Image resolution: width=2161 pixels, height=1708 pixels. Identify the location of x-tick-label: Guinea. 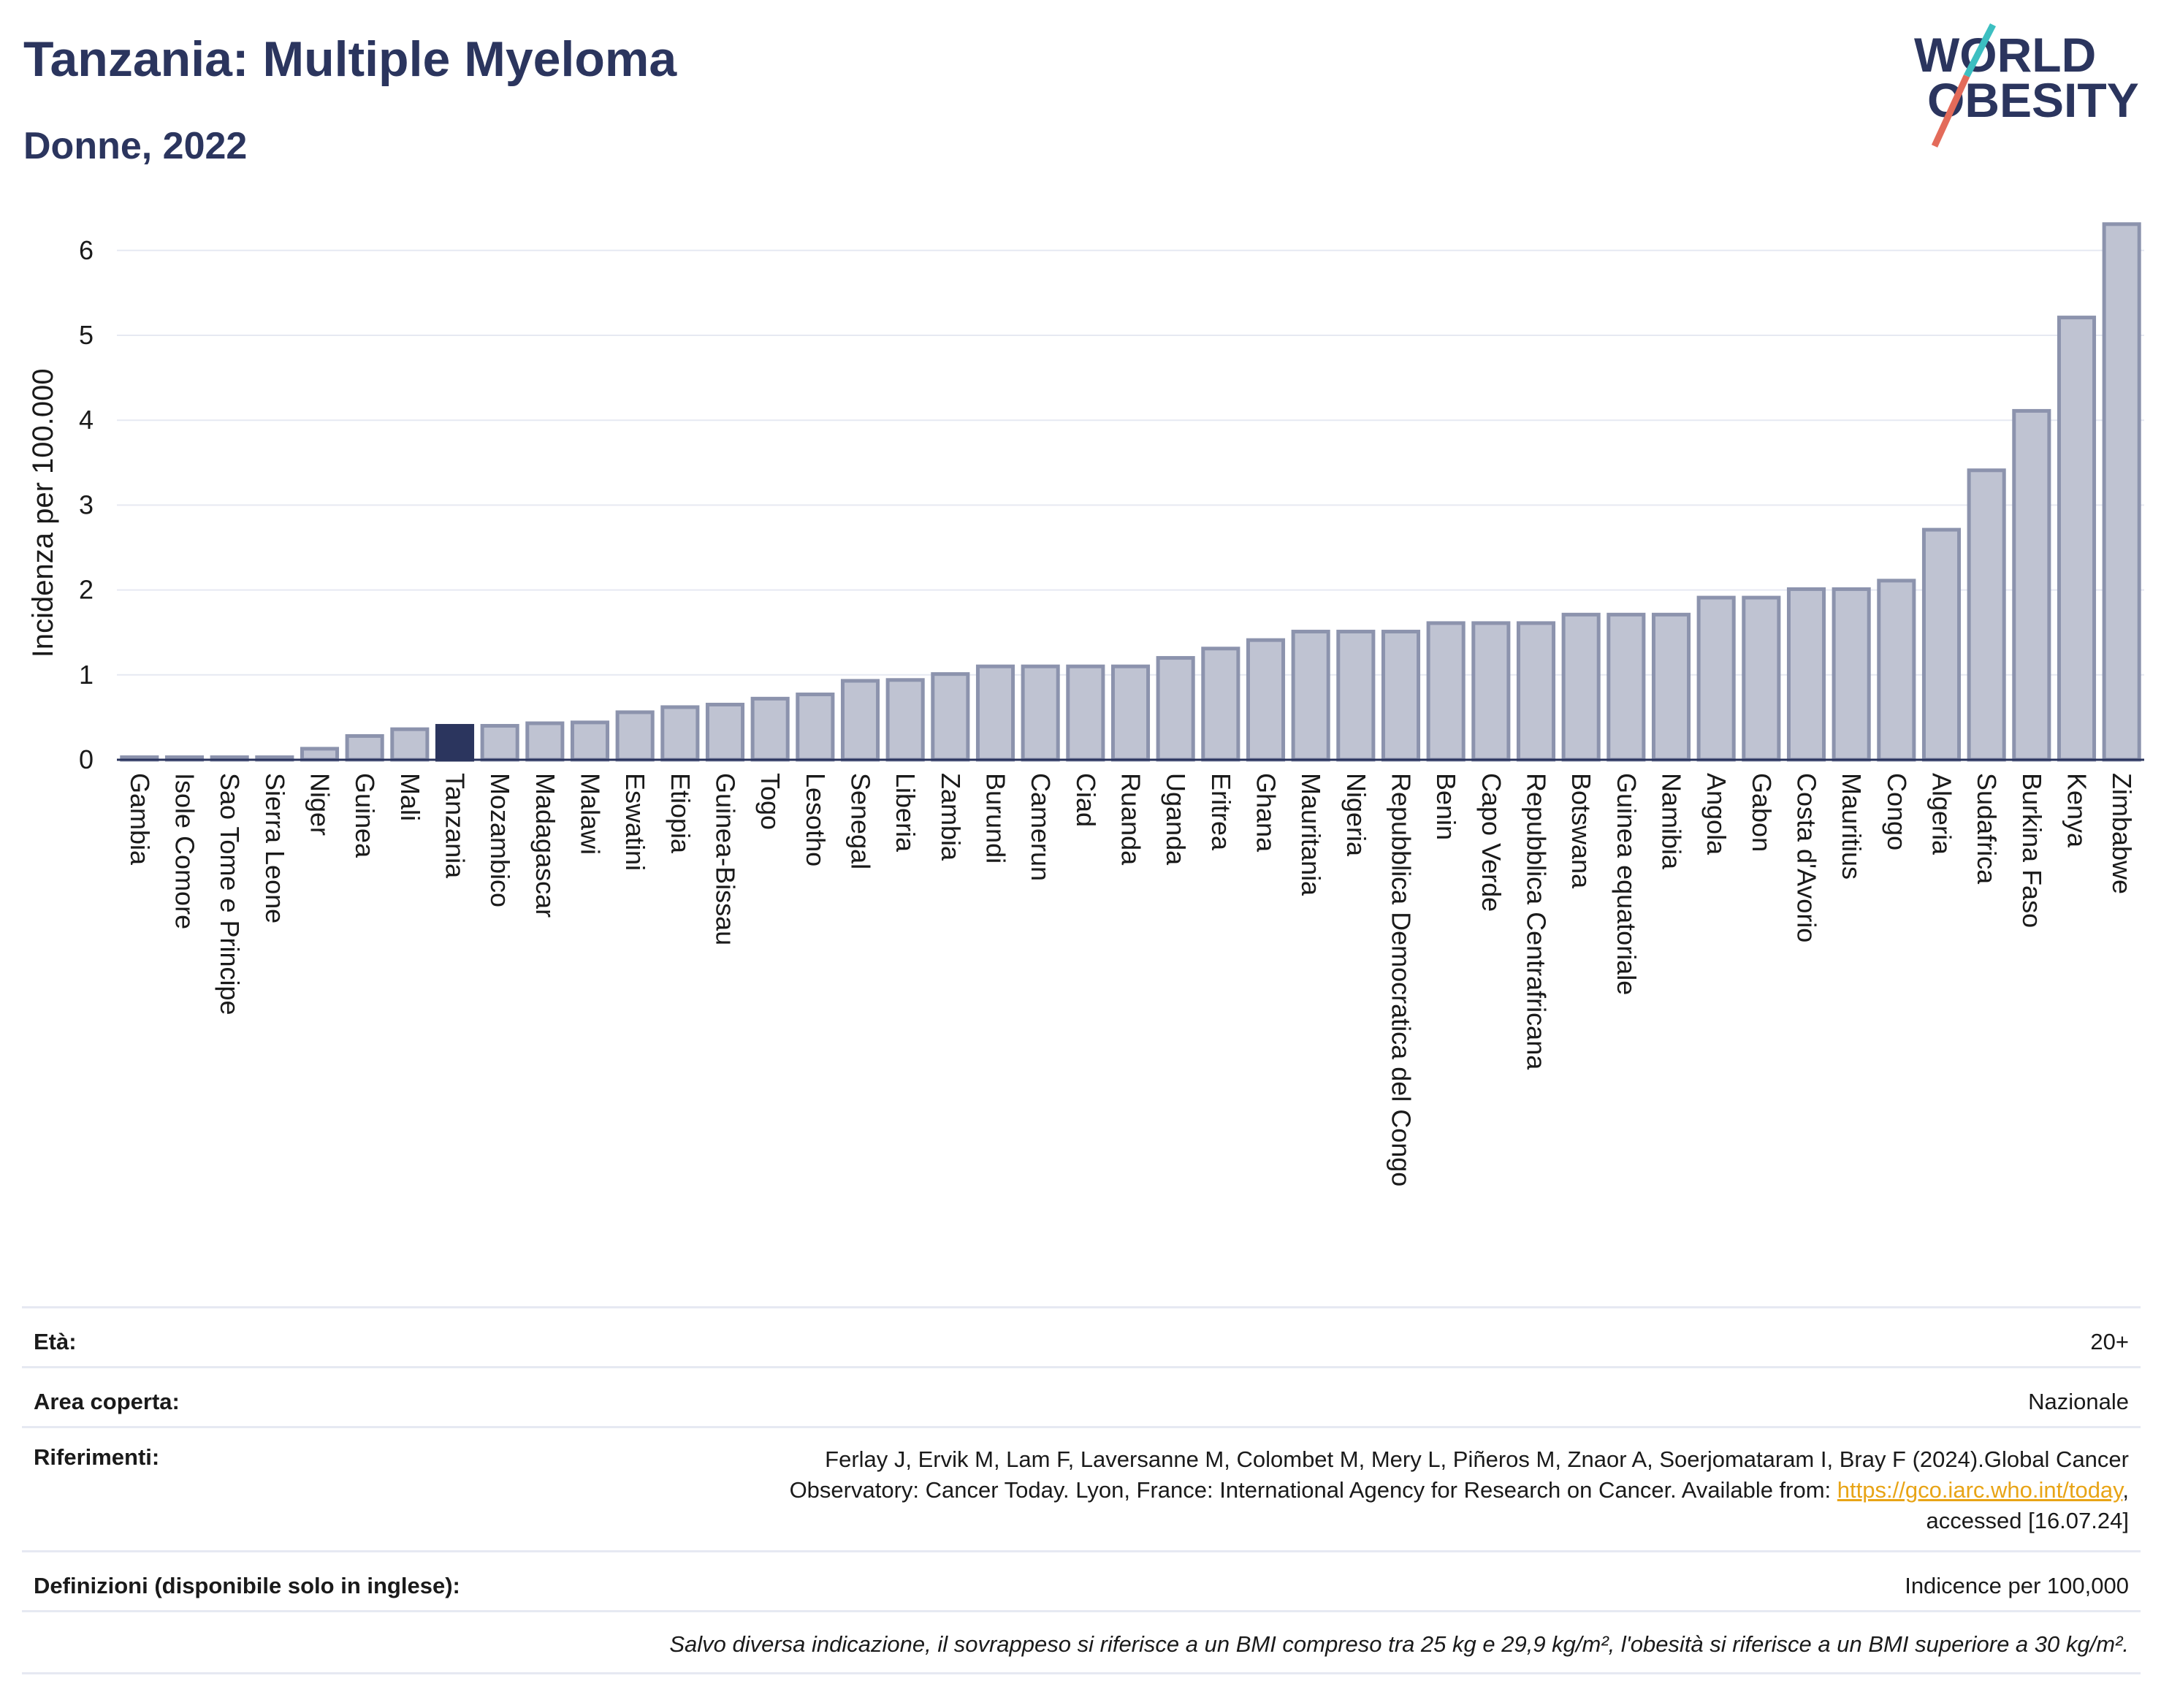
(365, 816).